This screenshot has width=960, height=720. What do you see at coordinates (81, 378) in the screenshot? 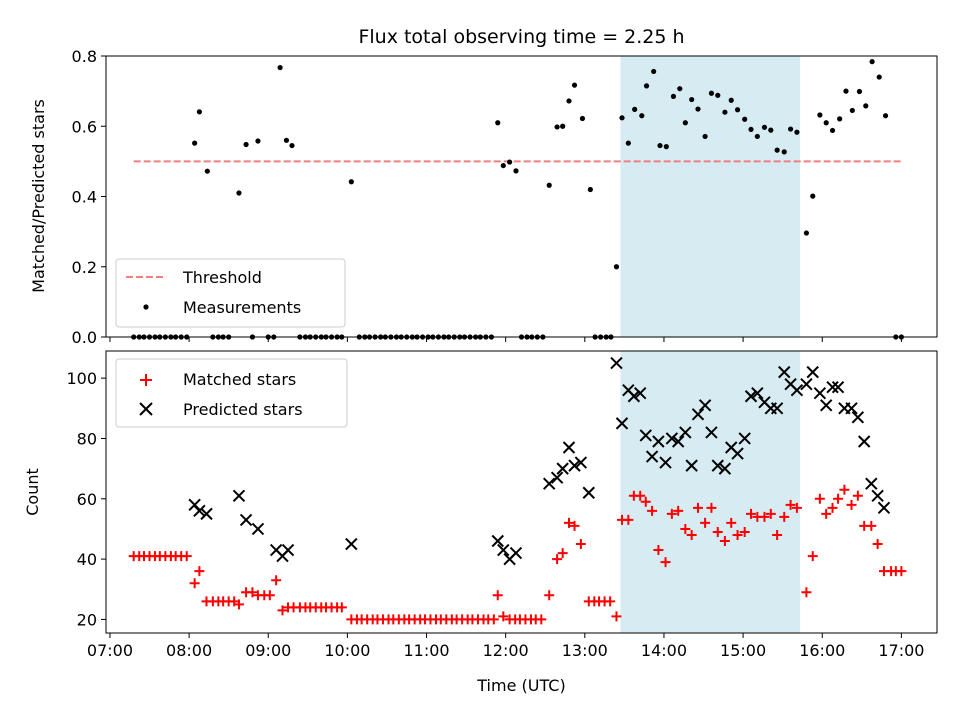
I see `y-tick-label: 100` at bounding box center [81, 378].